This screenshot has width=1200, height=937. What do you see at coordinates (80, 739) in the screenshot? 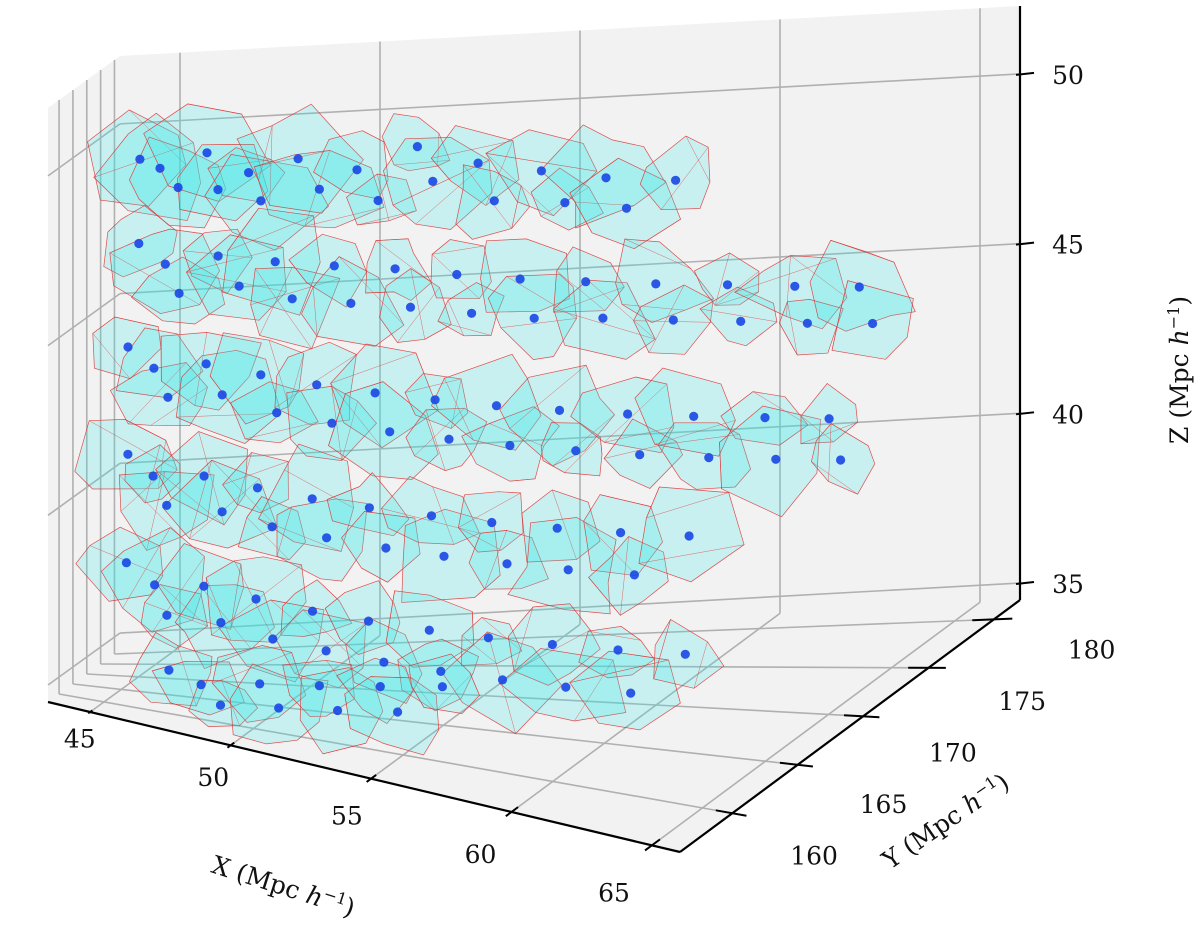
I see `x-tick-label: 45` at bounding box center [80, 739].